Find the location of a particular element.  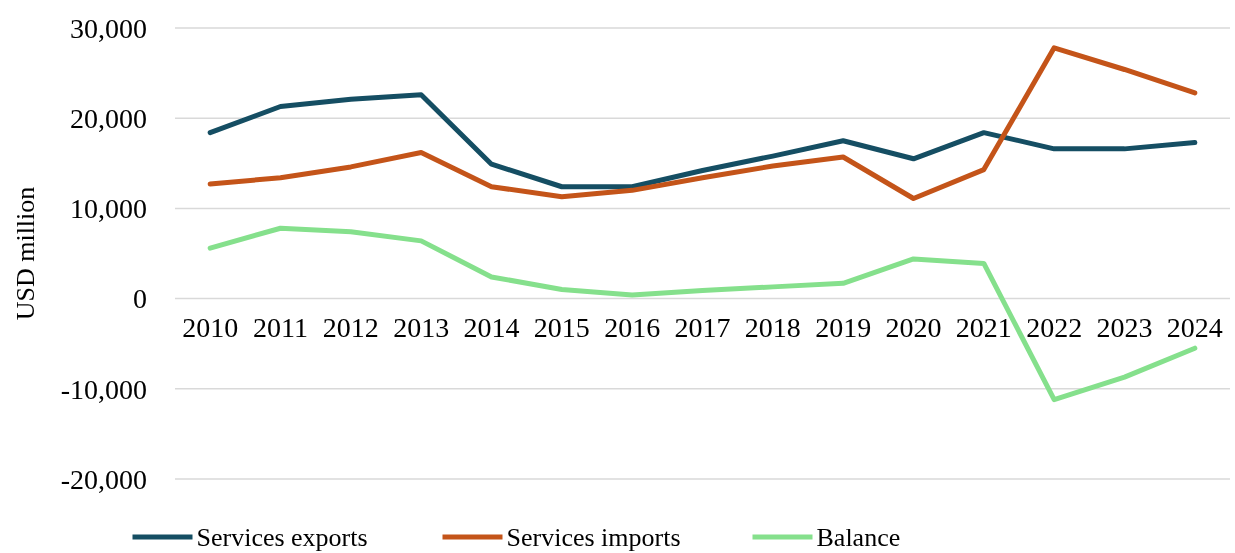

x-tick-label: 2012 is located at coordinates (350, 327).